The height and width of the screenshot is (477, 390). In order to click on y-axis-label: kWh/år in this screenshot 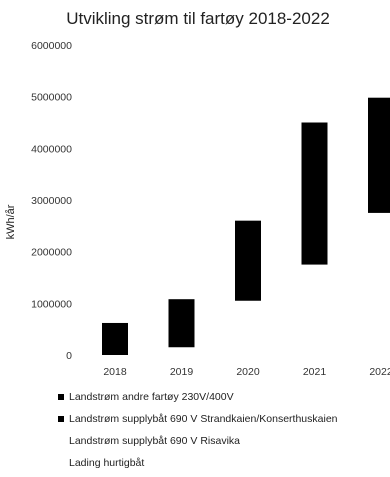, I will do `click(11, 221)`.